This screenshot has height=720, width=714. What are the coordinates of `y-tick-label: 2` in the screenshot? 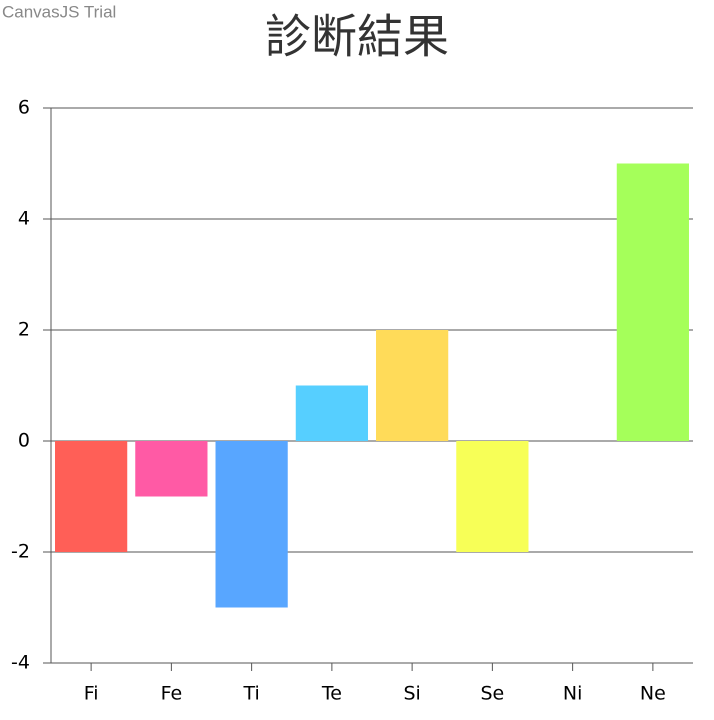 It's located at (24, 330).